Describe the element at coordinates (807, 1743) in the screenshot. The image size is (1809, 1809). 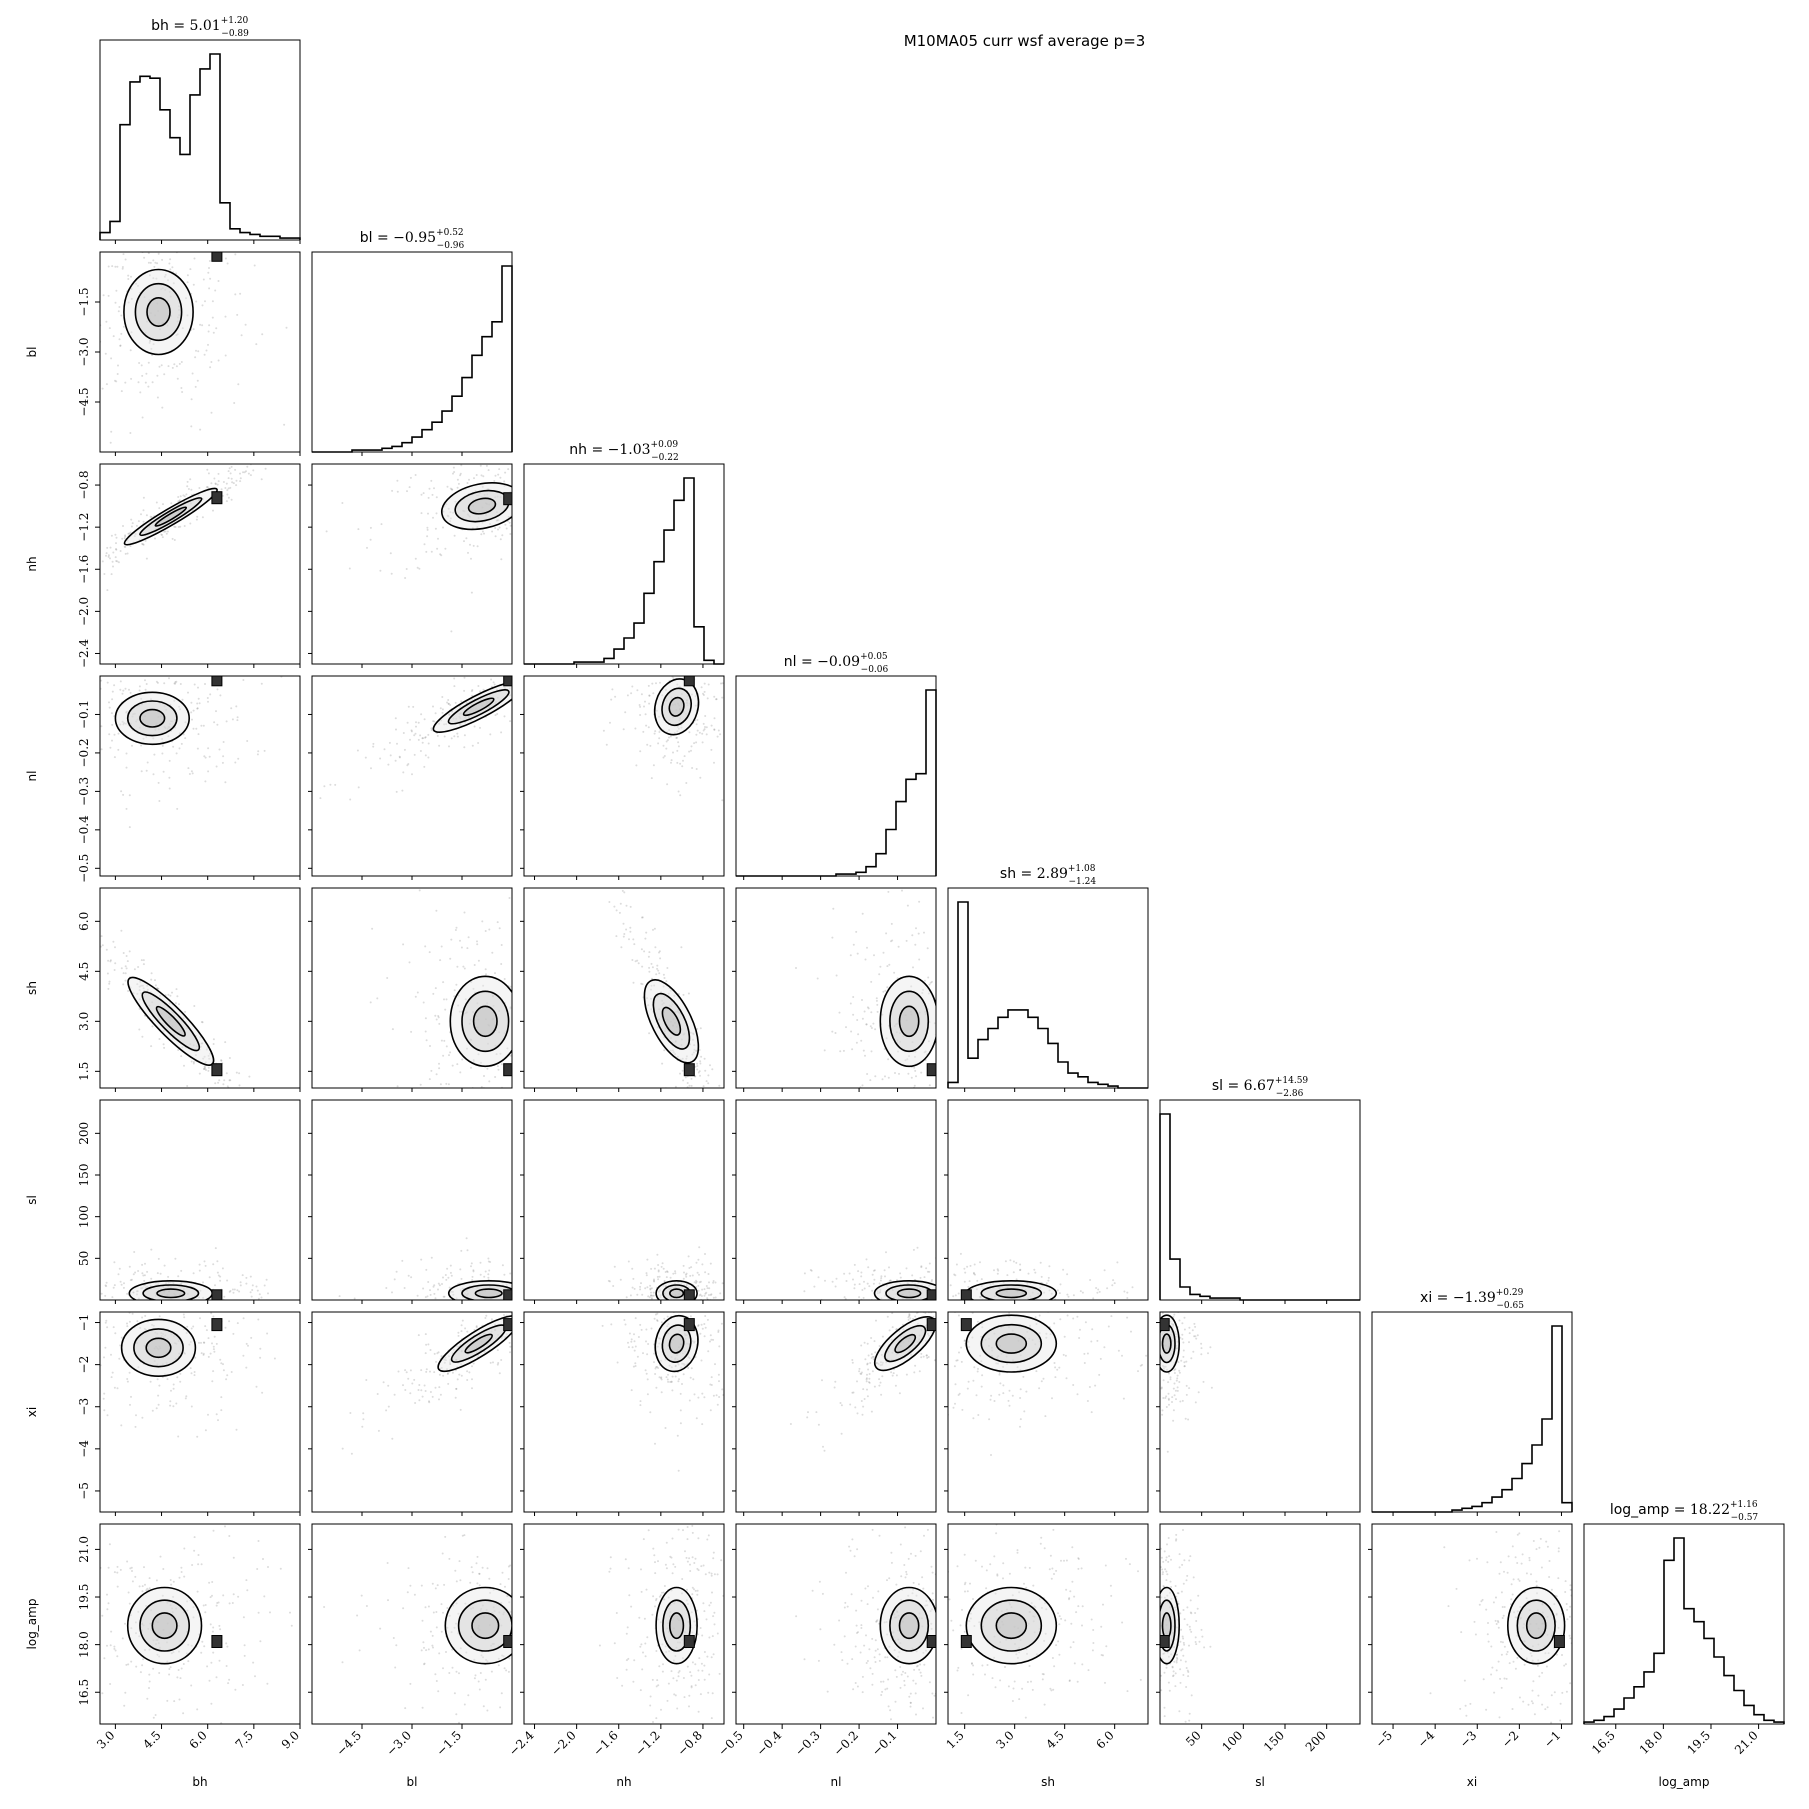
I see `x-tick-label: −0.3` at that location.